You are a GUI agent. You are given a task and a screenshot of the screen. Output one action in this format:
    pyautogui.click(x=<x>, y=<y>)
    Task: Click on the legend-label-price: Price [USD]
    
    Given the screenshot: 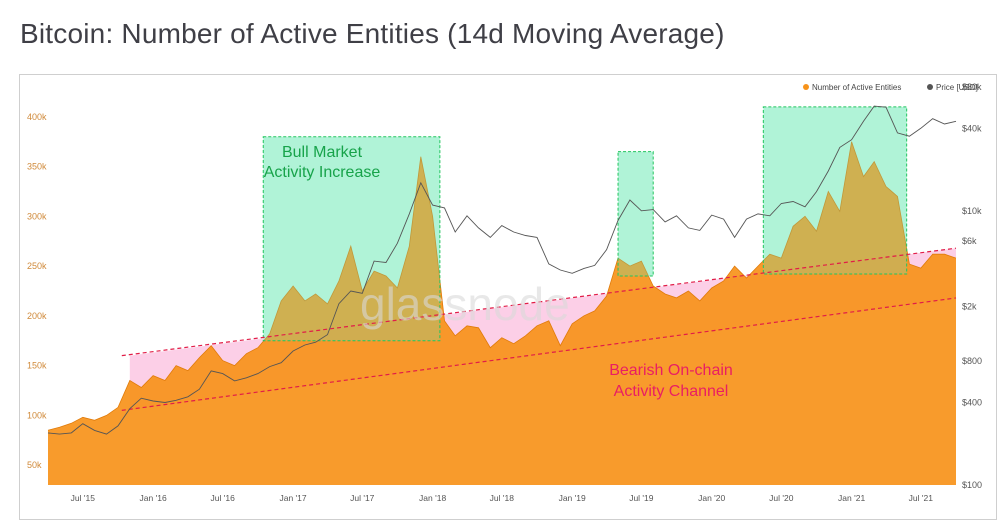 What is the action you would take?
    pyautogui.click(x=957, y=87)
    